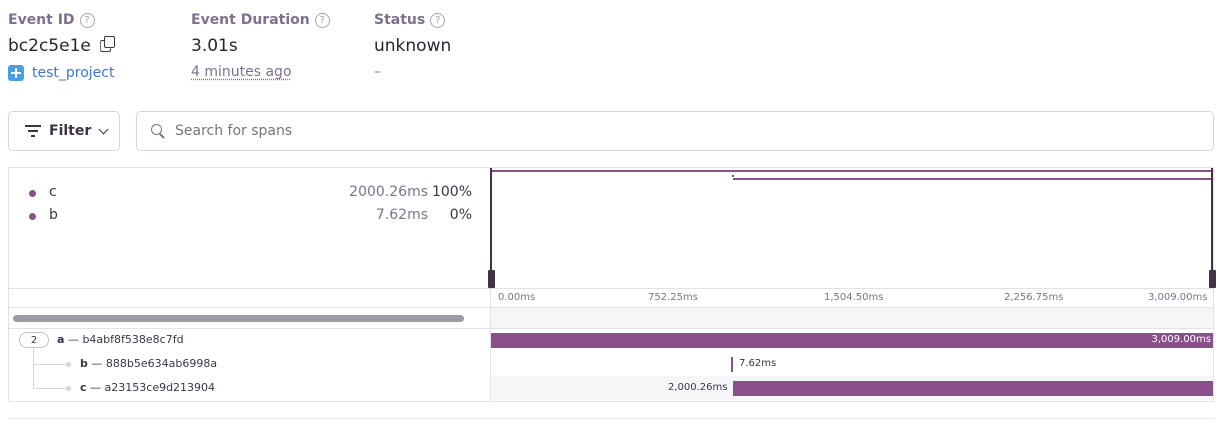  I want to click on span-bar-b, so click(732, 364).